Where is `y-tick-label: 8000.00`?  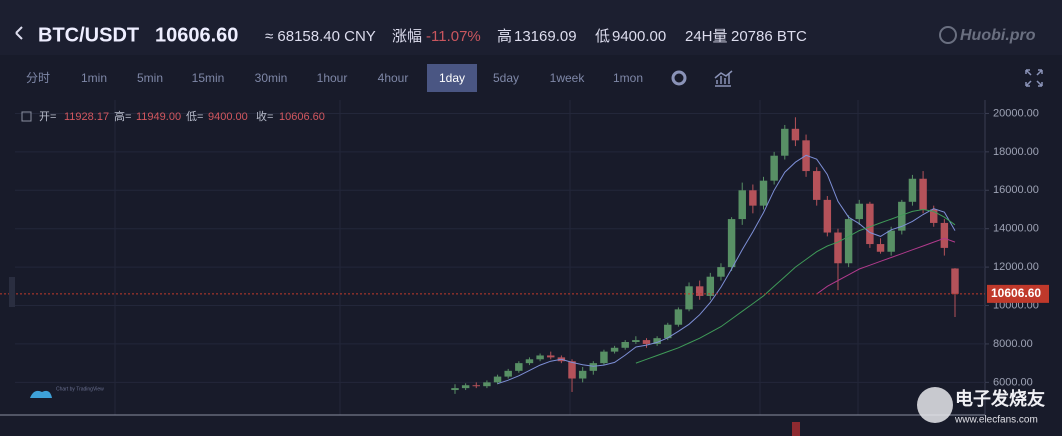 y-tick-label: 8000.00 is located at coordinates (1013, 344).